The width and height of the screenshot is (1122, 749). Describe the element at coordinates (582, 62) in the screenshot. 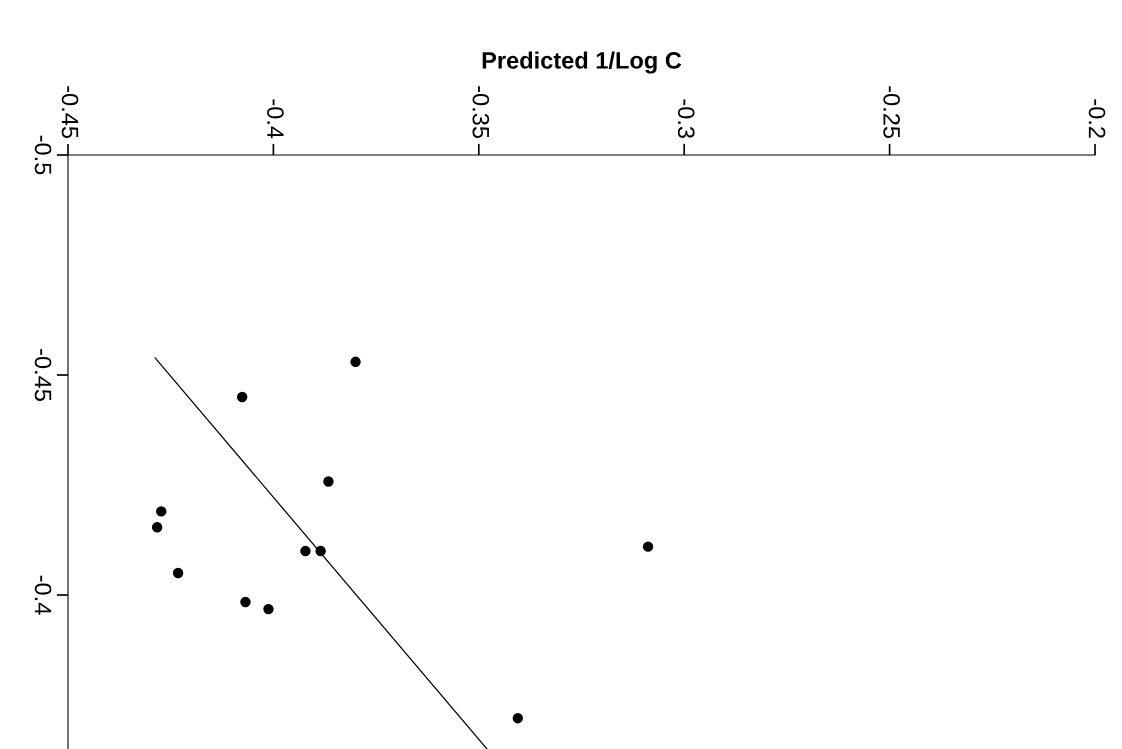

I see `x-axis-title: Predicted 1/Log C` at that location.